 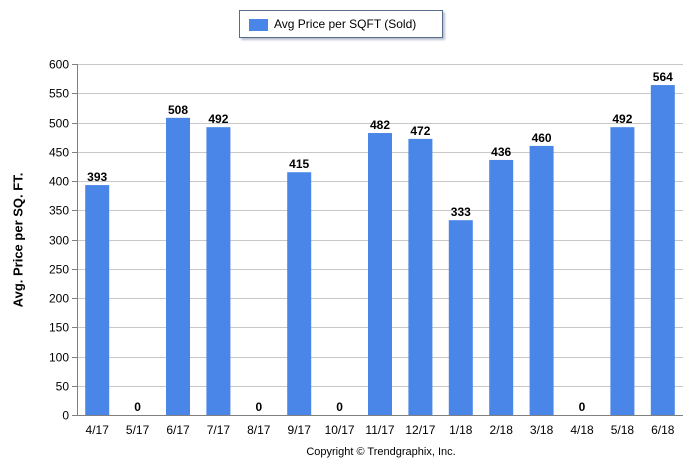 I want to click on x-tick-label: 9/17, so click(x=300, y=430).